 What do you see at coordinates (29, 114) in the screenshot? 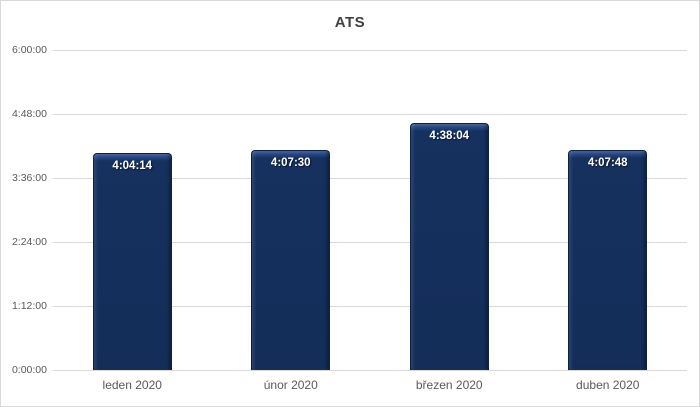
I see `y-axis-tick-label: 4:48:00` at bounding box center [29, 114].